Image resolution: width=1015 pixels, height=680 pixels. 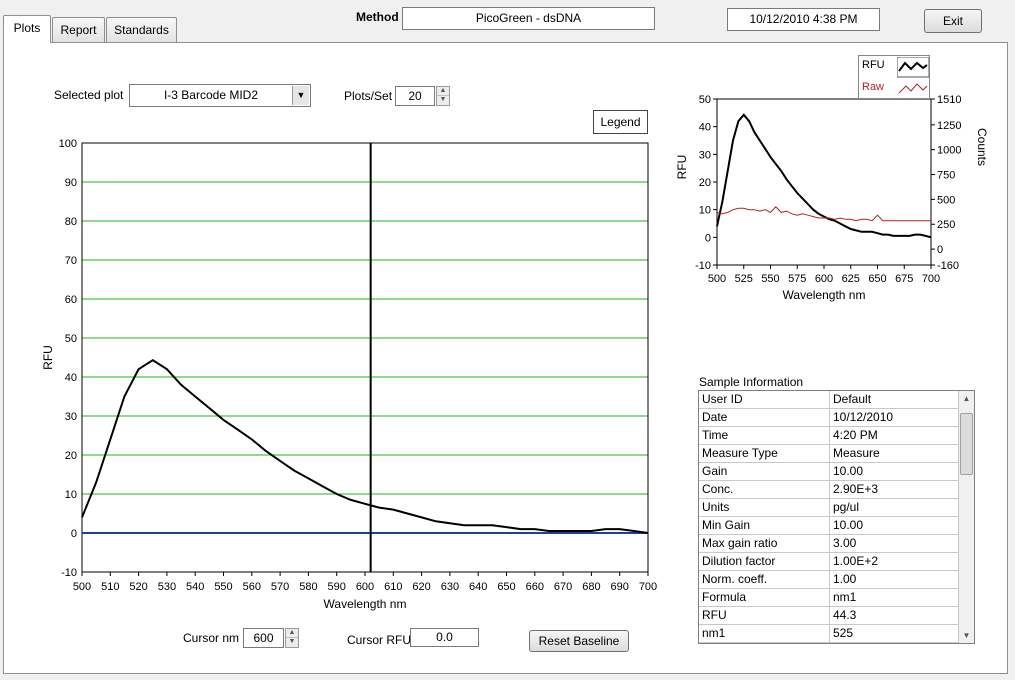 I want to click on overview-legend: RFU Raw, so click(x=894, y=77).